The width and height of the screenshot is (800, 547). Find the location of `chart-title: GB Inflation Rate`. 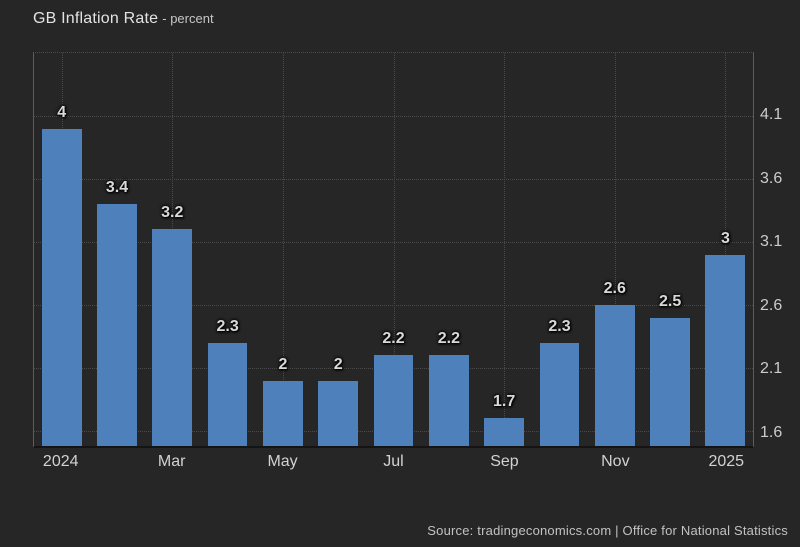

chart-title: GB Inflation Rate is located at coordinates (96, 18).